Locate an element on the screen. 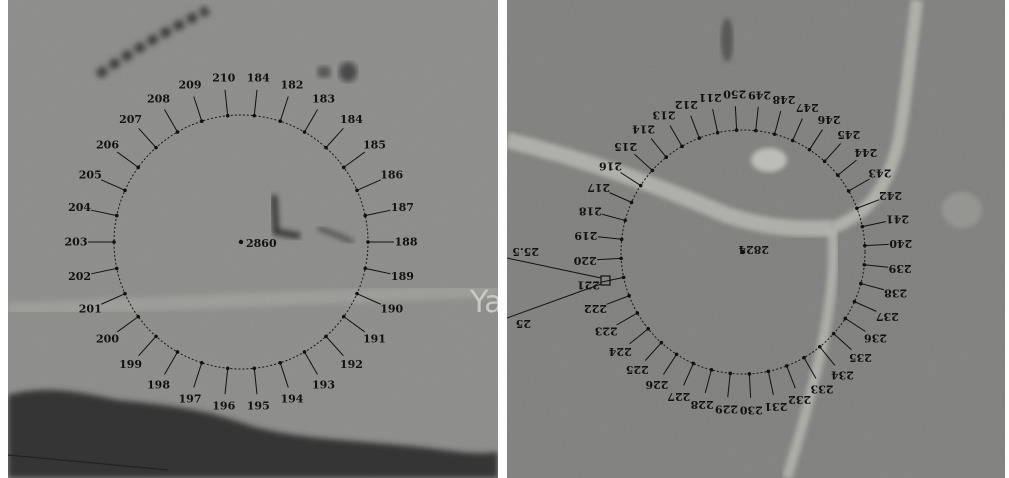 Image resolution: width=1009 pixels, height=478 pixels. sample-point-label: 237 is located at coordinates (887, 316).